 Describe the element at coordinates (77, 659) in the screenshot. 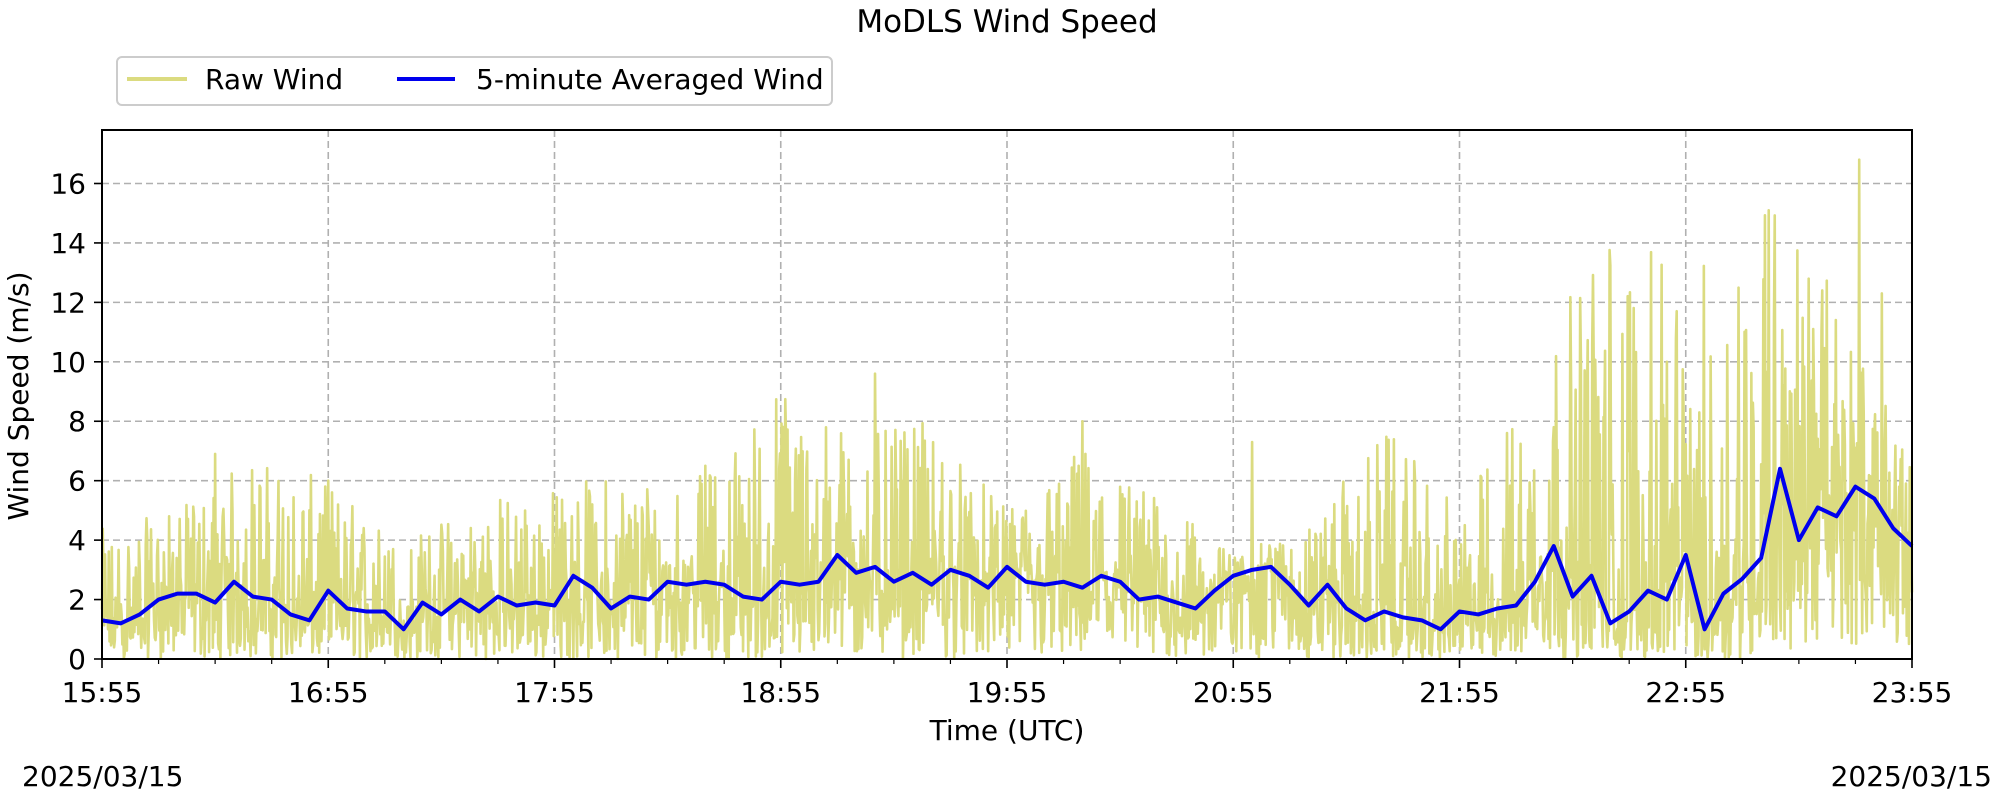

I see `y-tick-label: 0` at that location.